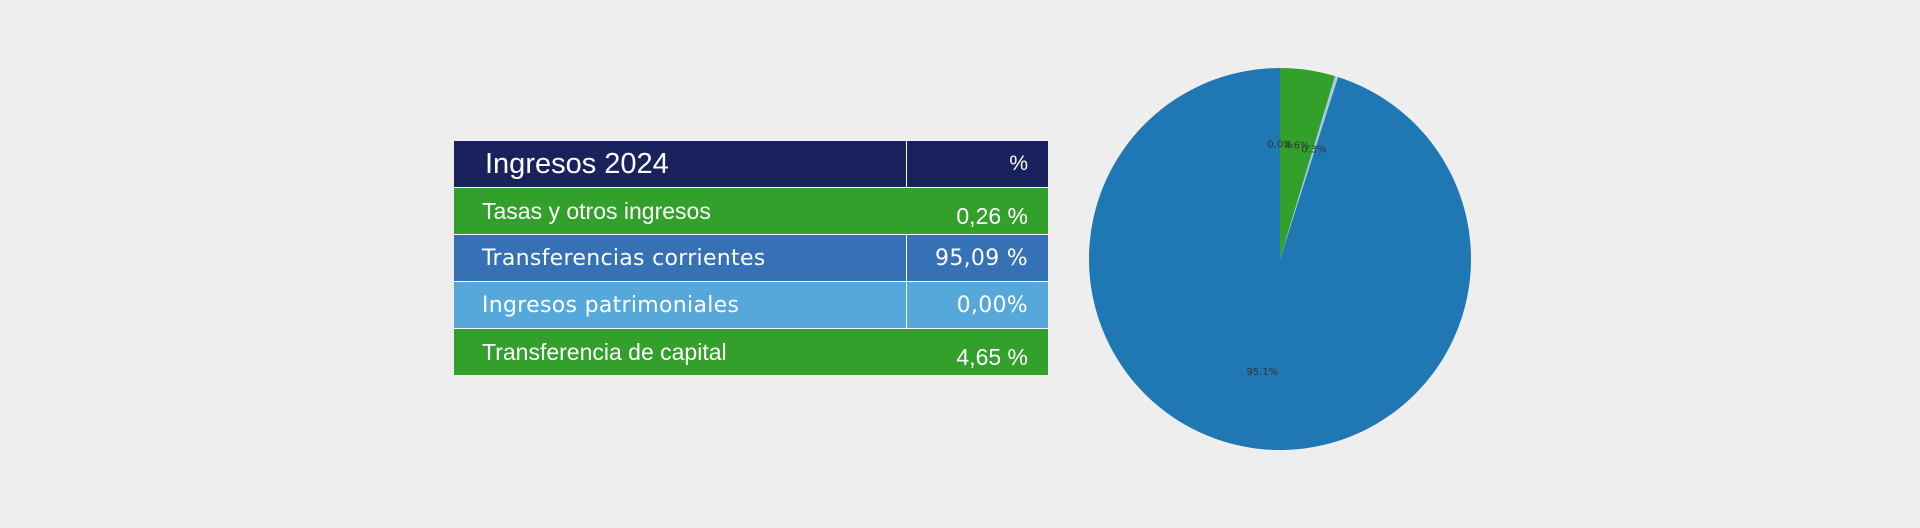 The image size is (1920, 528). I want to click on row-label: Ingresos patrimoniales, so click(680, 305).